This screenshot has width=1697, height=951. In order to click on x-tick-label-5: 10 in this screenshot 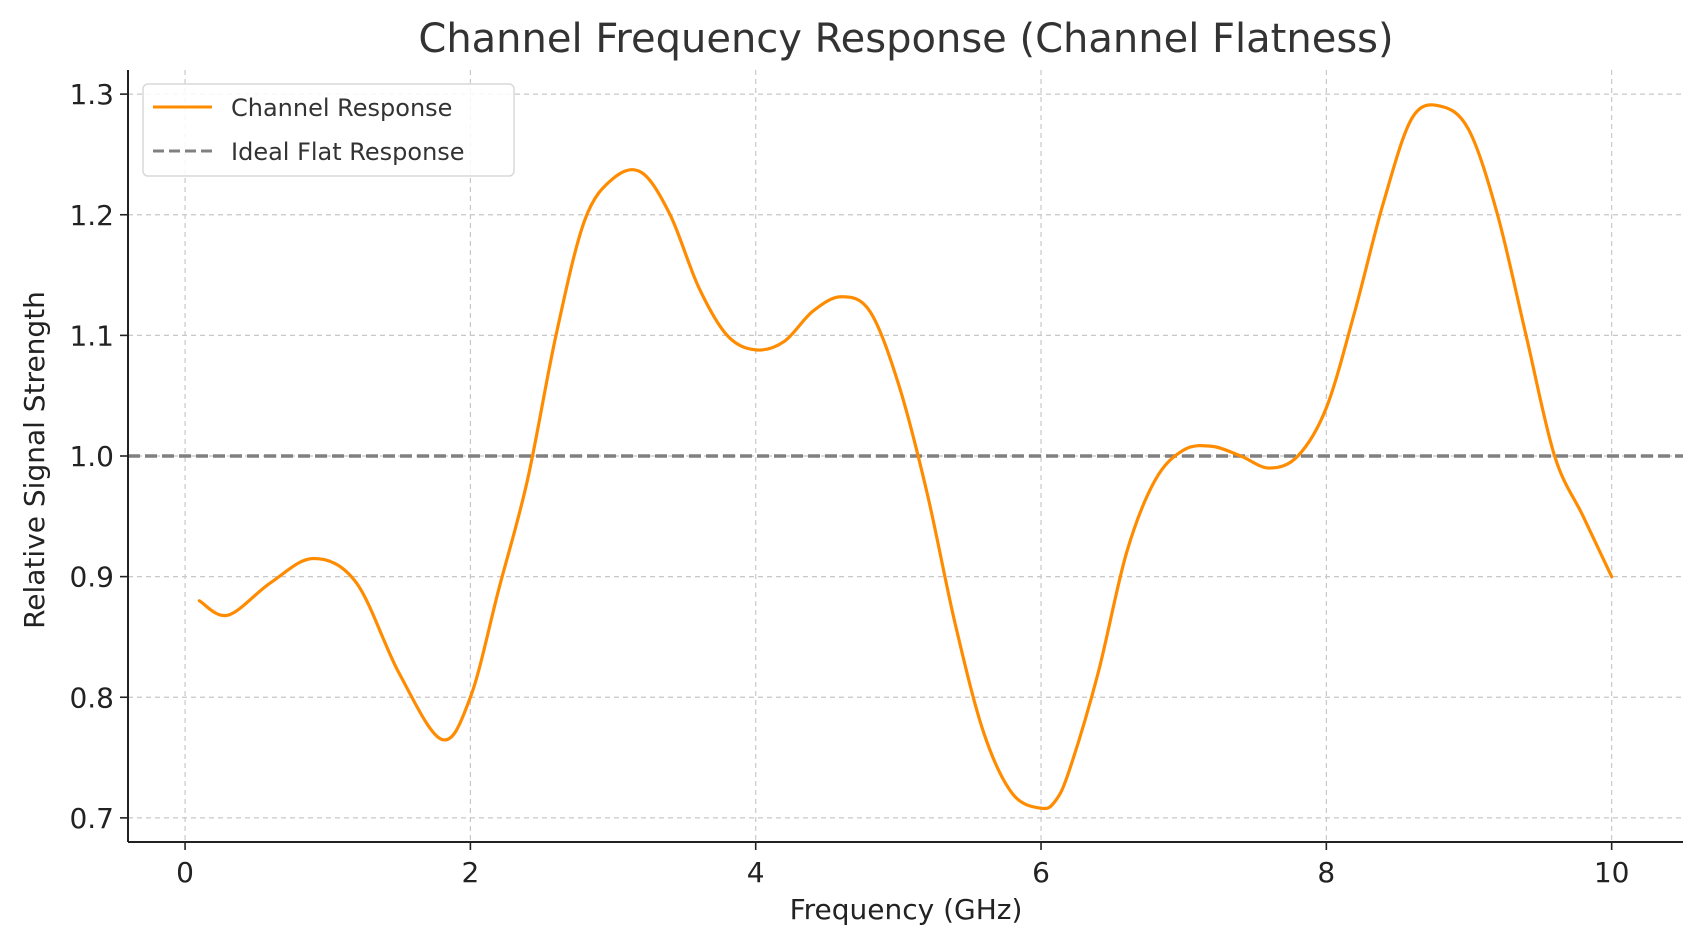, I will do `click(1612, 872)`.